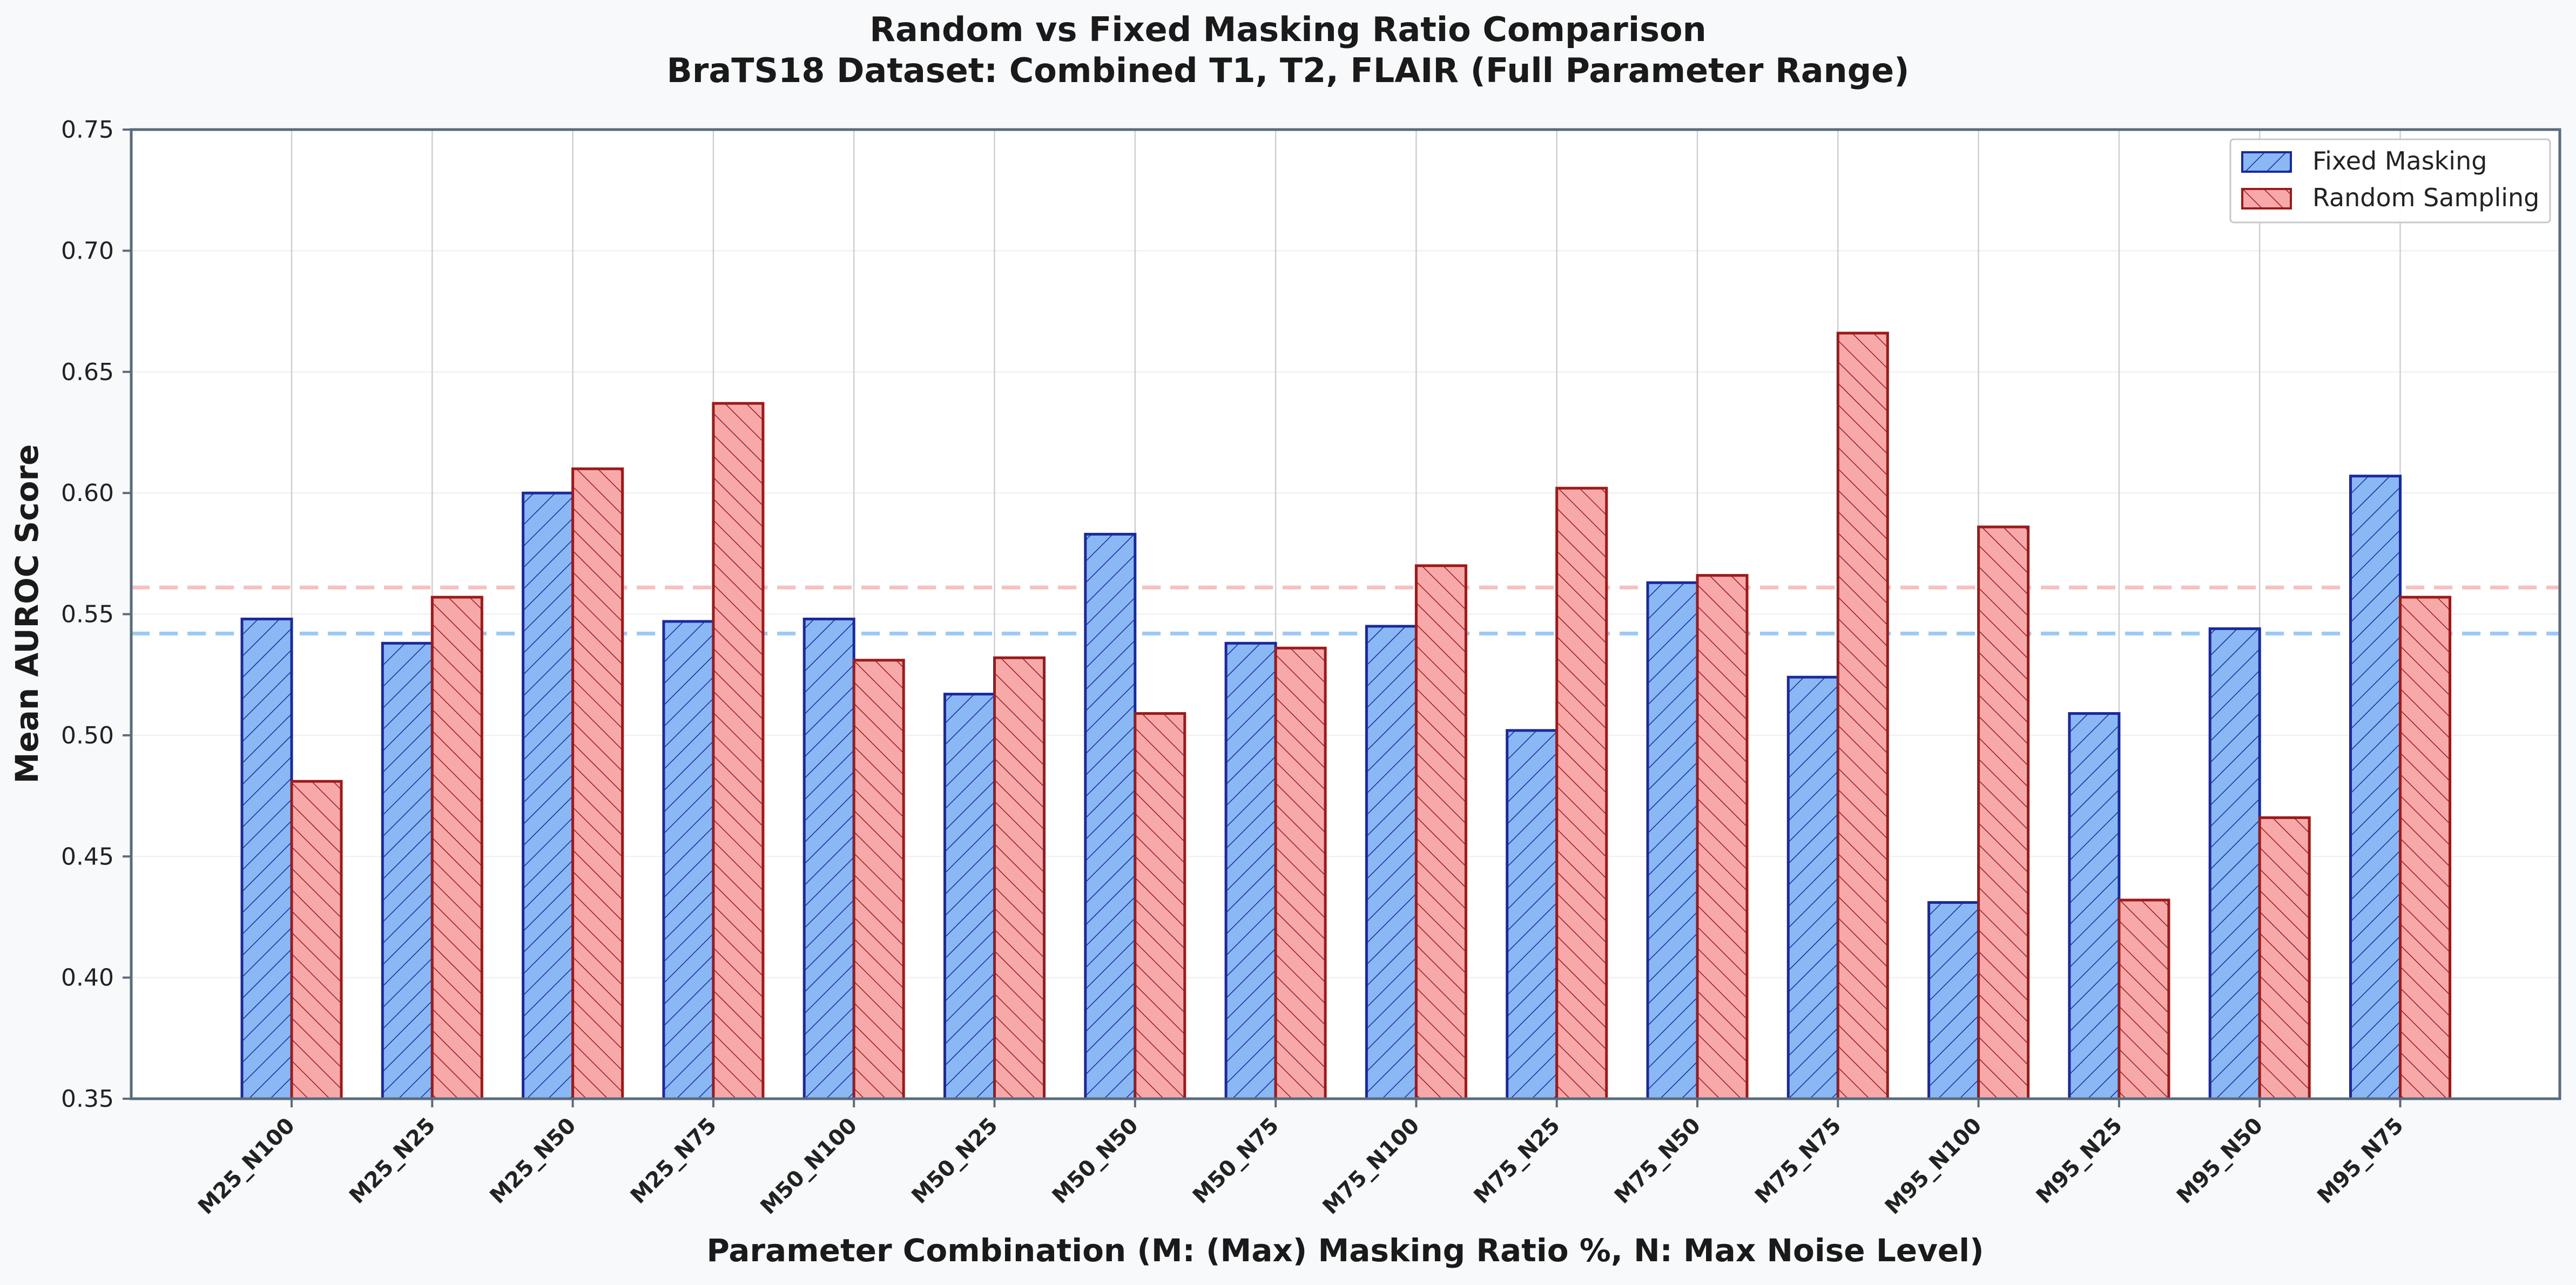 The width and height of the screenshot is (2576, 1285). Describe the element at coordinates (954, 1161) in the screenshot. I see `x-tick-label: M50_N25` at that location.